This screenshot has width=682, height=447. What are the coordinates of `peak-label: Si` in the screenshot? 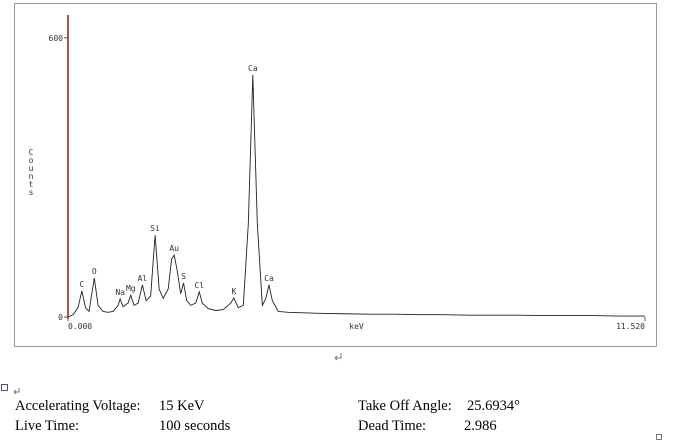 It's located at (155, 228).